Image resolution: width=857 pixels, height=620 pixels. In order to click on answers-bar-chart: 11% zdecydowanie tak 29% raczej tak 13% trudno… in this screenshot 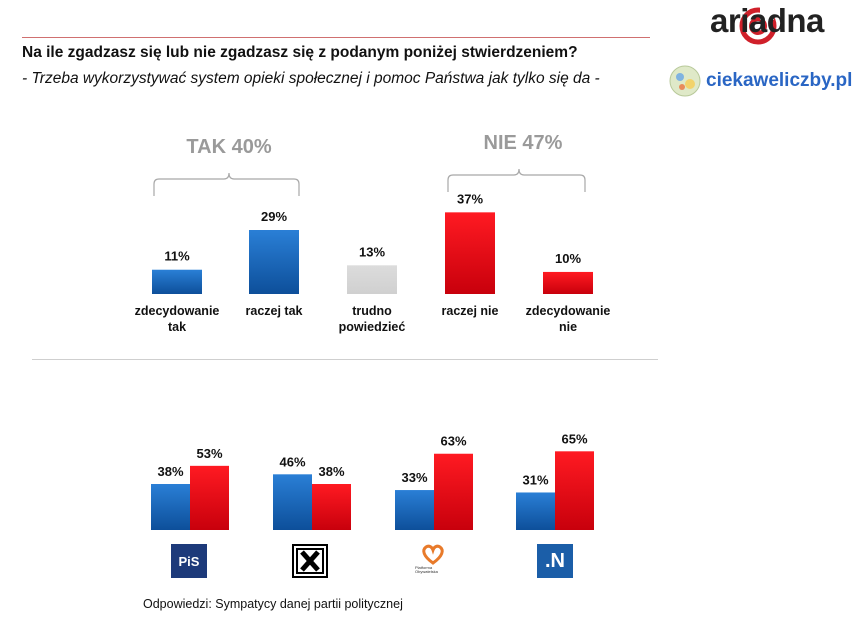, I will do `click(373, 262)`.